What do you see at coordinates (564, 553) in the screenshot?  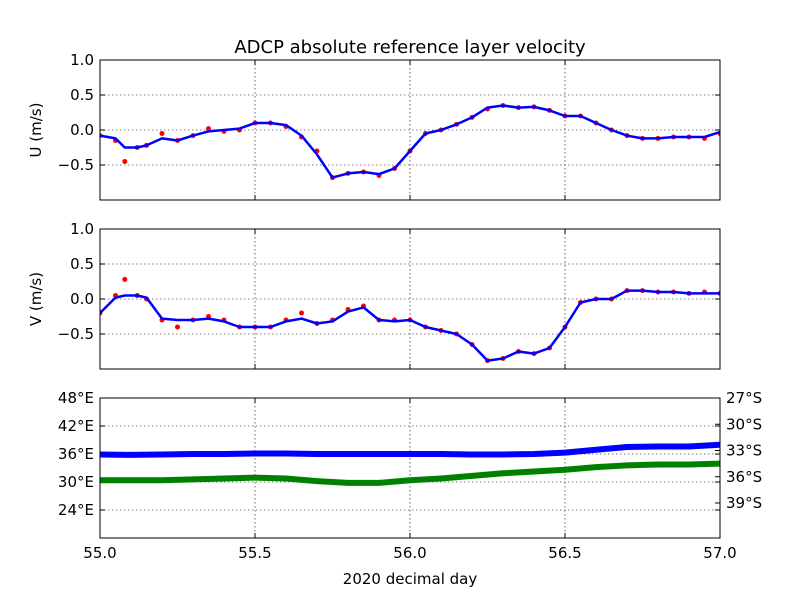 I see `x-tick-label: 56.5` at bounding box center [564, 553].